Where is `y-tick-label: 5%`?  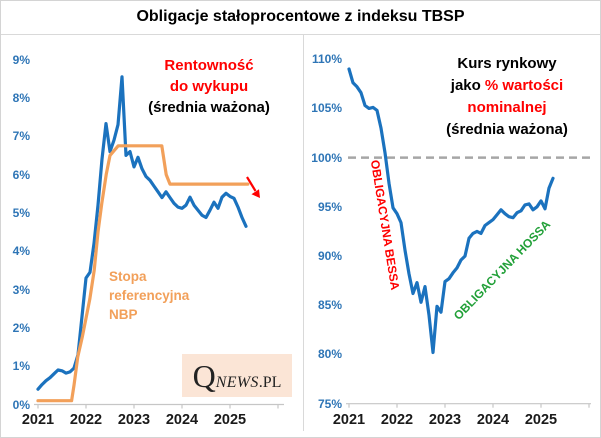
y-tick-label: 5% is located at coordinates (21, 212).